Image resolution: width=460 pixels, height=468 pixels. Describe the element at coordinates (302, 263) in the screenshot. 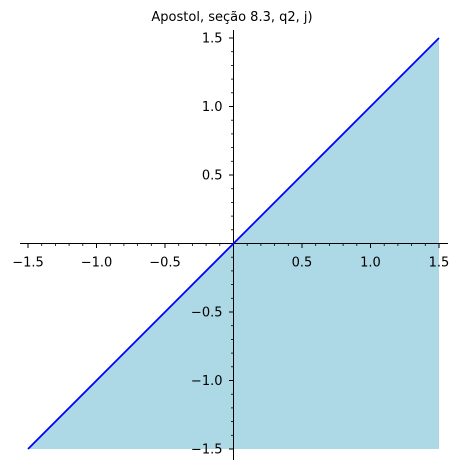

I see `x-tick-label: 0.5` at that location.